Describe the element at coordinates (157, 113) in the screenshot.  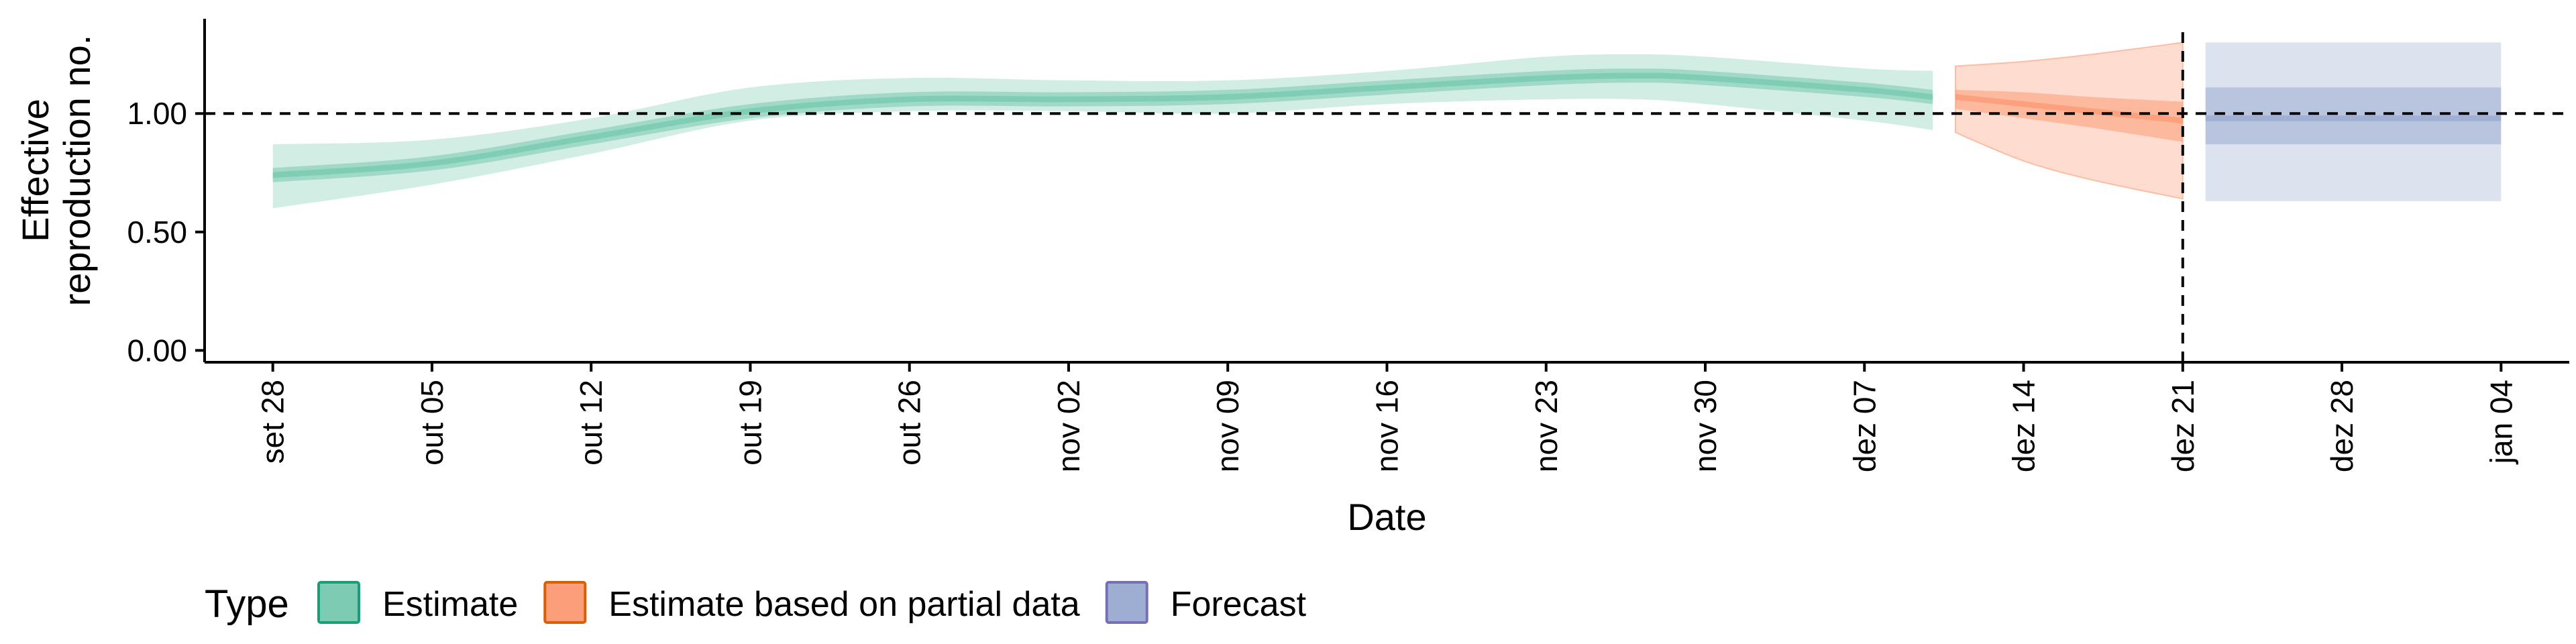
I see `y-tick-label: 1.00` at that location.